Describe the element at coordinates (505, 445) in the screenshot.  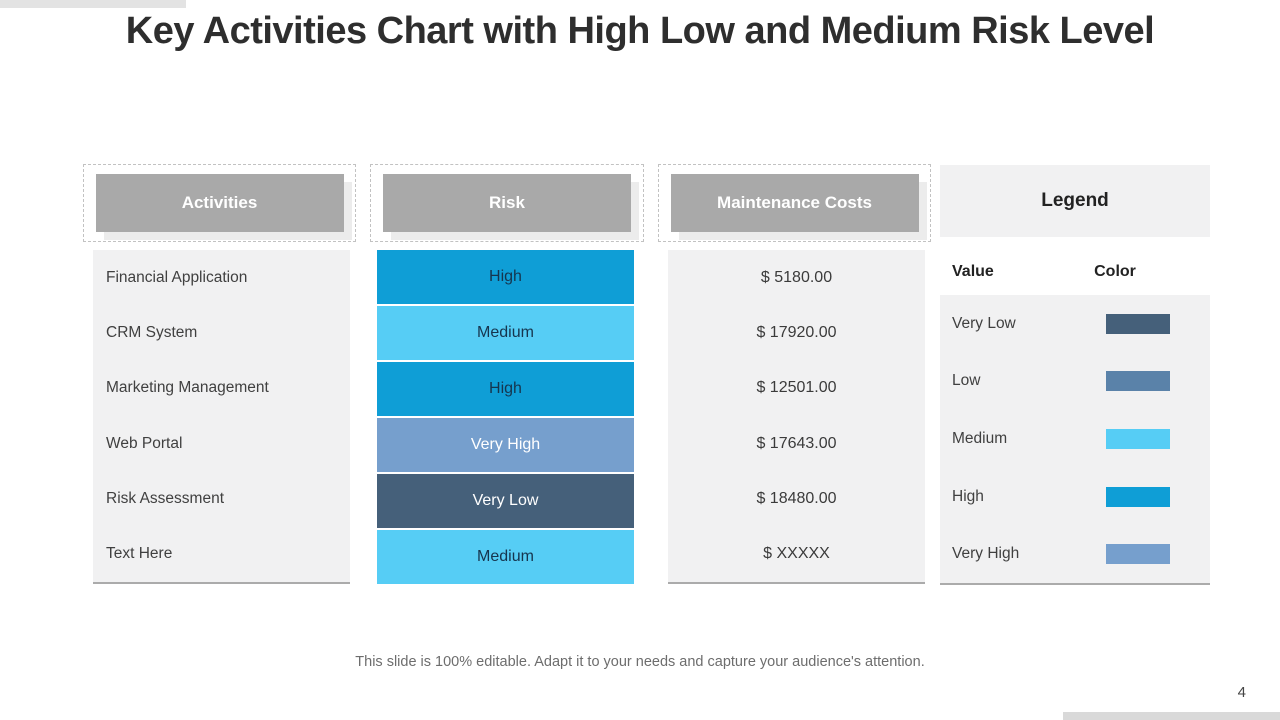
I see `risk-cell: Very High` at that location.